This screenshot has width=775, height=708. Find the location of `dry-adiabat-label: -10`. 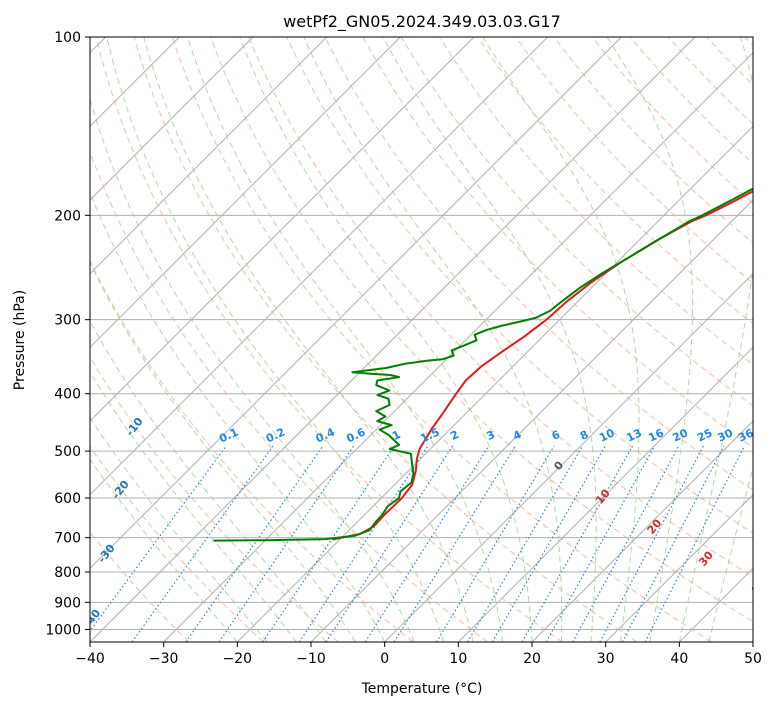

dry-adiabat-label: -10 is located at coordinates (134, 427).